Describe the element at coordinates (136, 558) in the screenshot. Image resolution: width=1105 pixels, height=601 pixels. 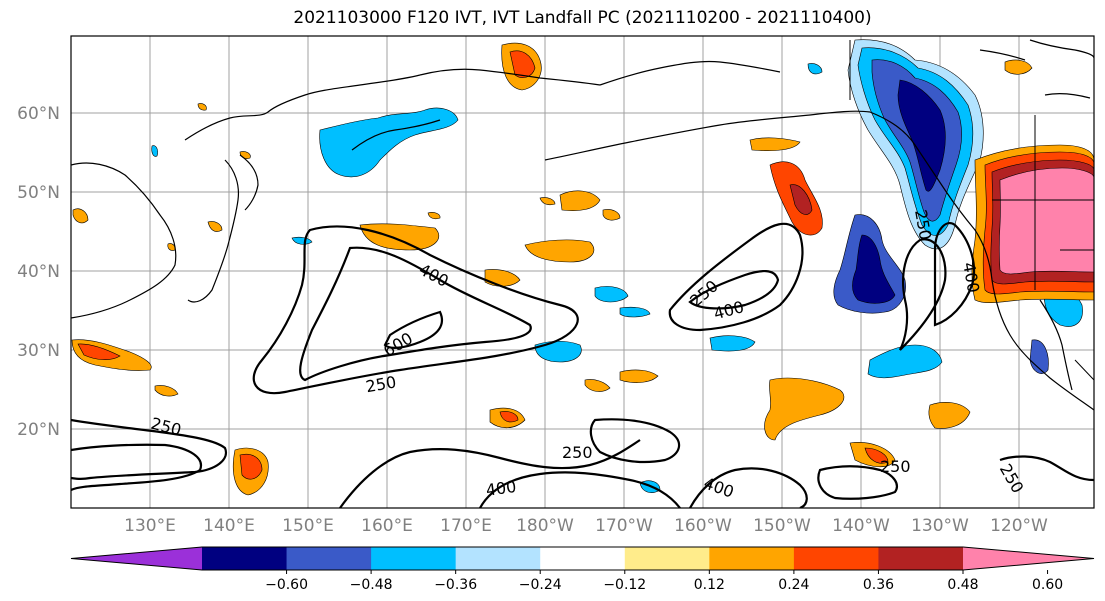
I see `colorbar-extend-low` at that location.